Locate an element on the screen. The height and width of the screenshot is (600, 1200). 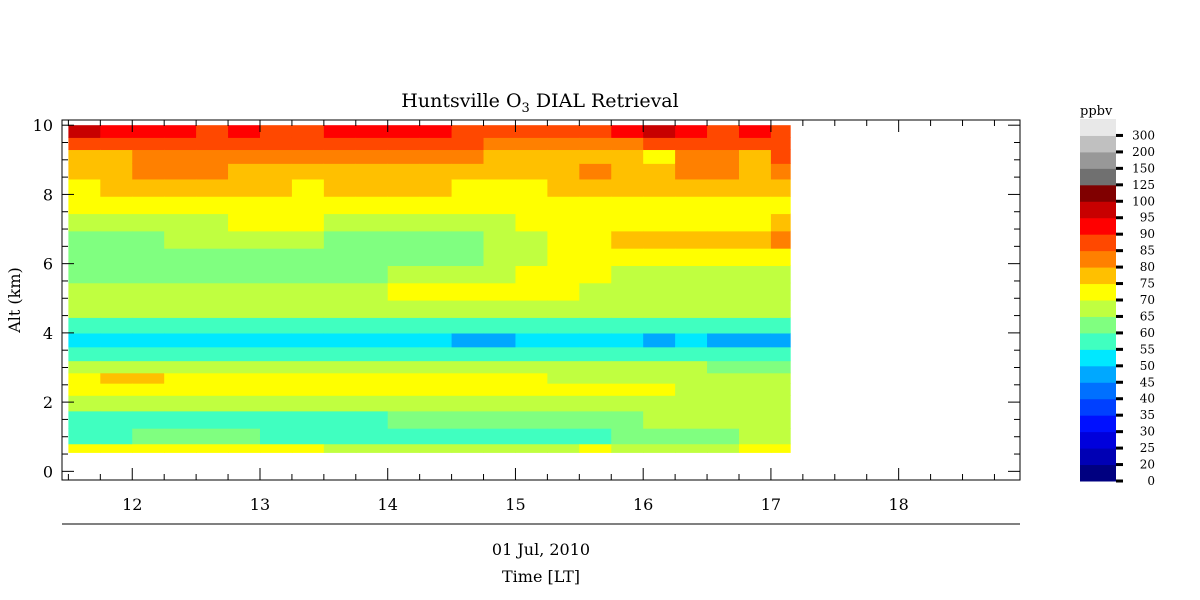
colorbar-level-label: 55 is located at coordinates (1147, 349).